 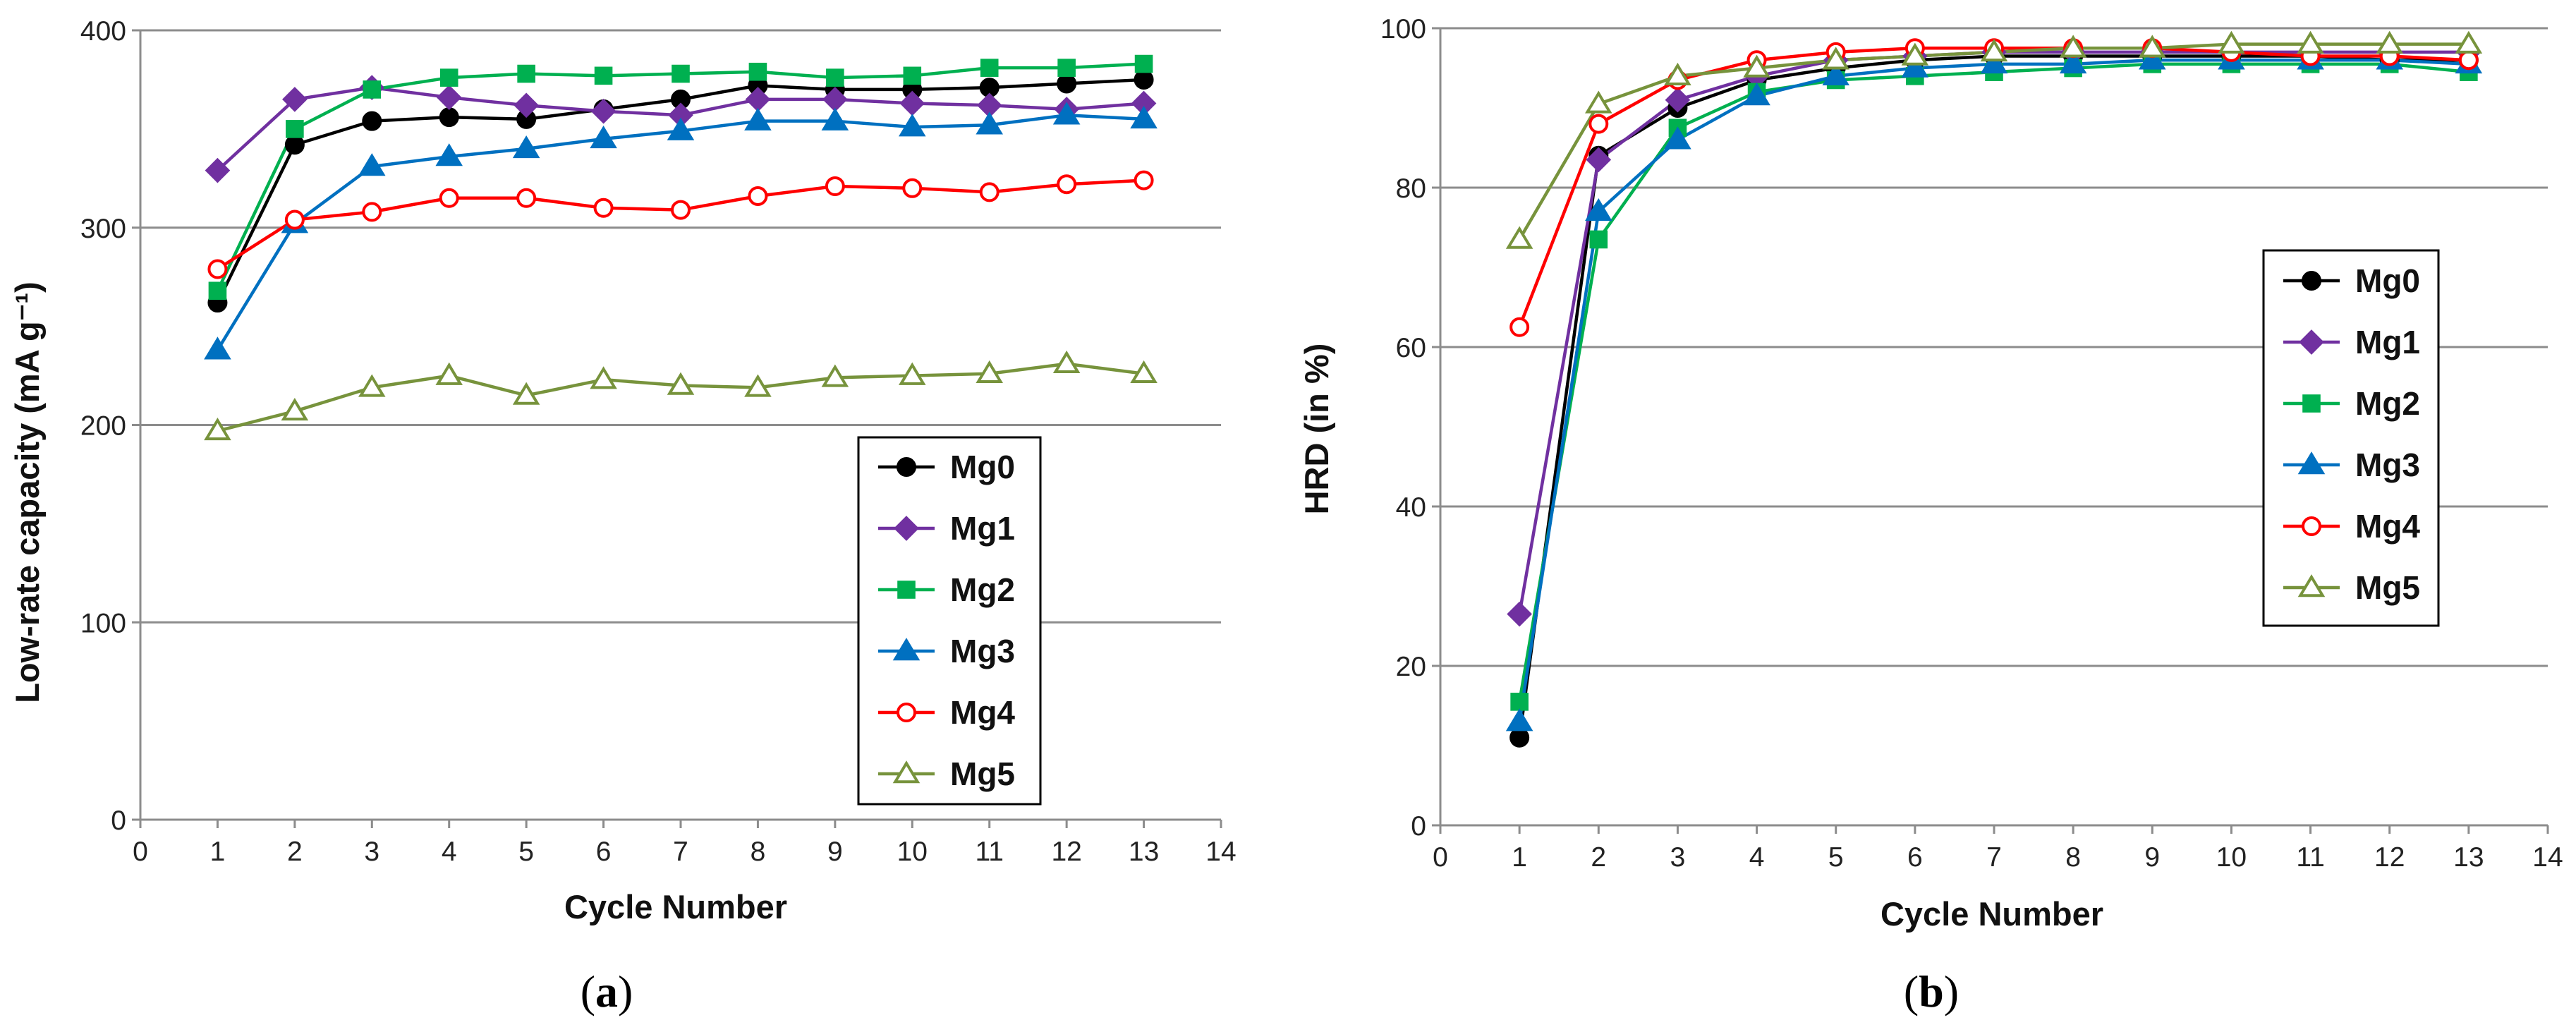 What do you see at coordinates (1931, 991) in the screenshot?
I see `panel-b-label: (b)` at bounding box center [1931, 991].